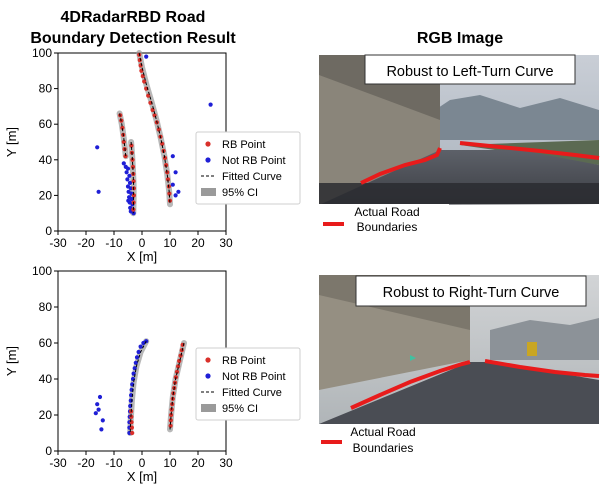 Image resolution: width=600 pixels, height=498 pixels. I want to click on x-tick-label: -10, so click(114, 243).